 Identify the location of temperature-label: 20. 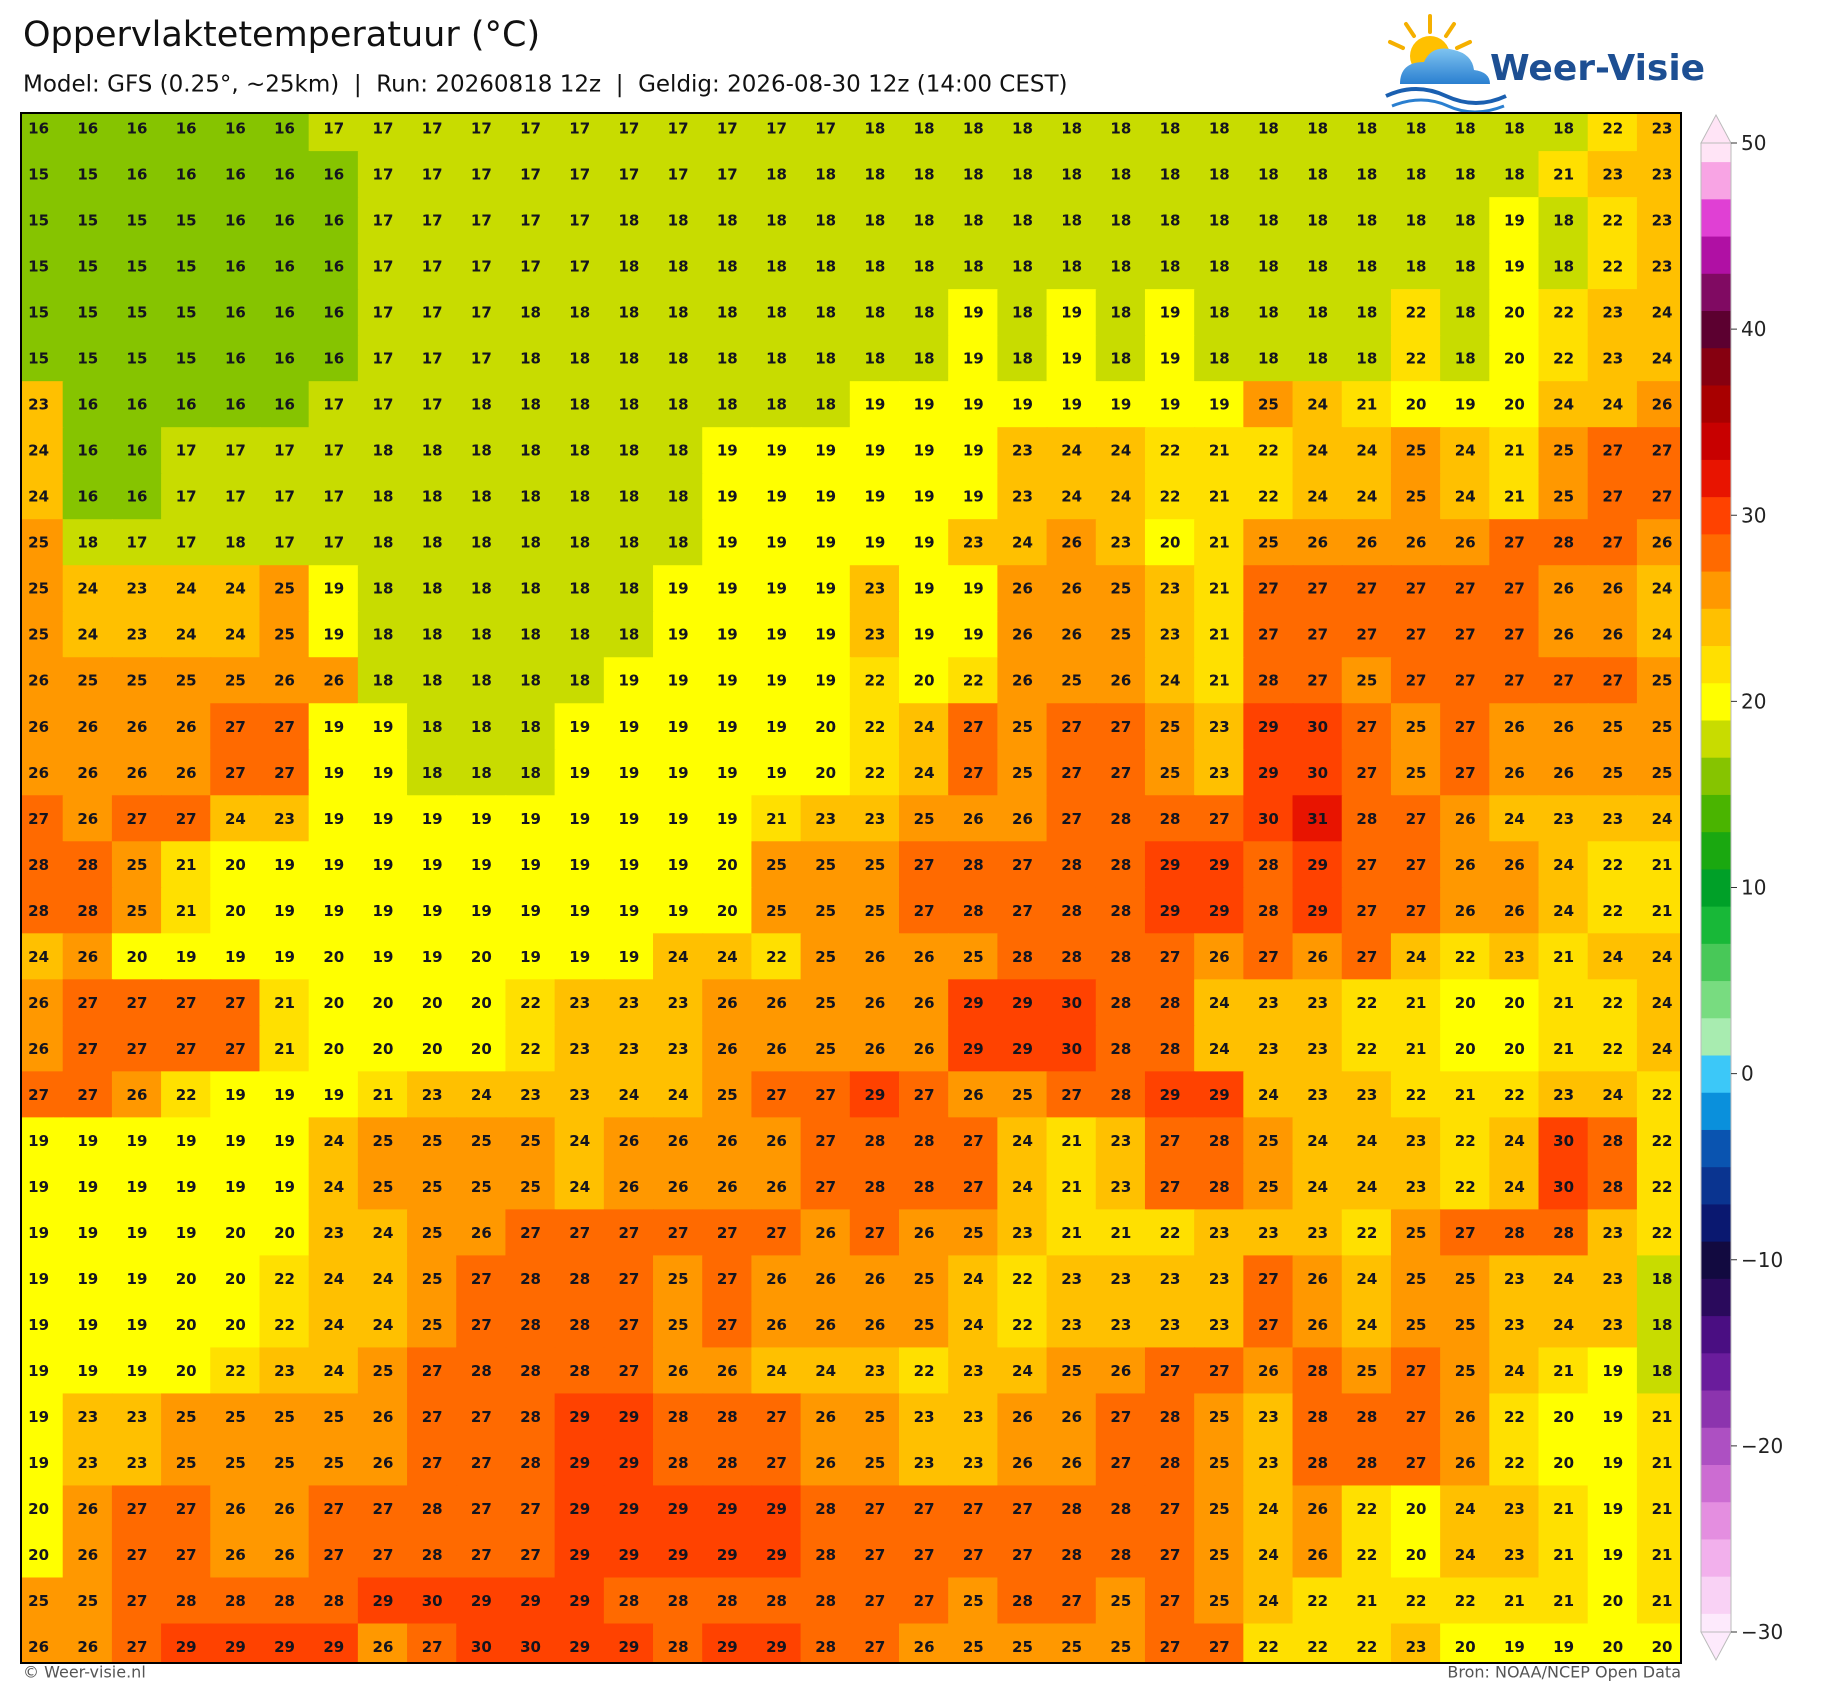
(1612, 1647).